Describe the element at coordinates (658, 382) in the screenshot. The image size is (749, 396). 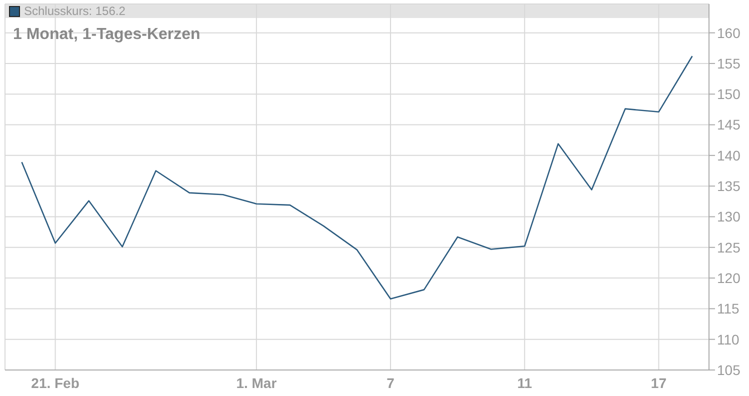
I see `x-tick-label: 17` at that location.